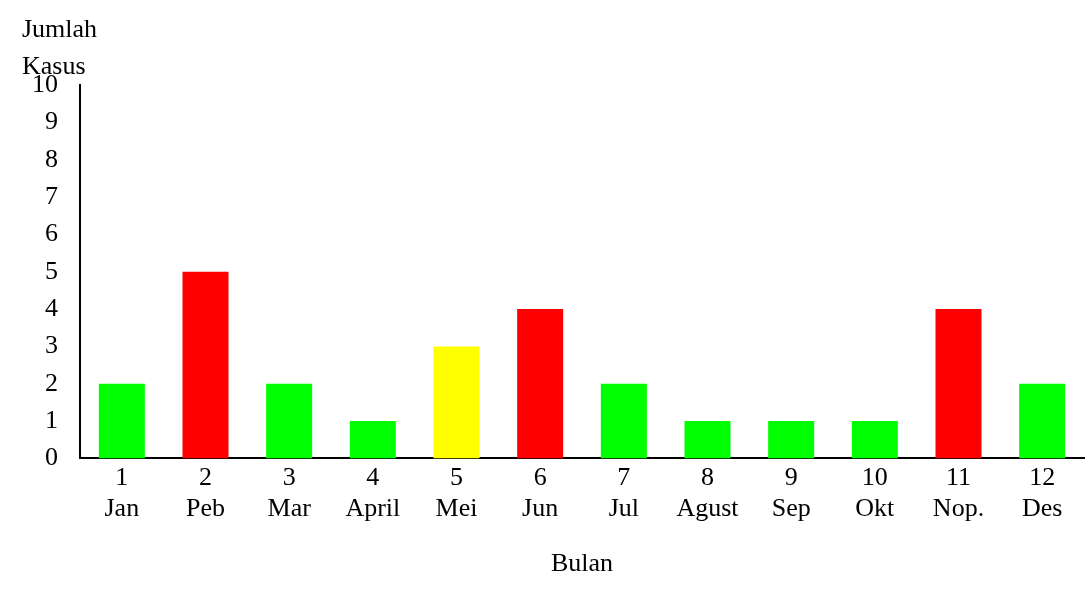 The image size is (1088, 594). What do you see at coordinates (51, 457) in the screenshot?
I see `y-tick-label: 0` at bounding box center [51, 457].